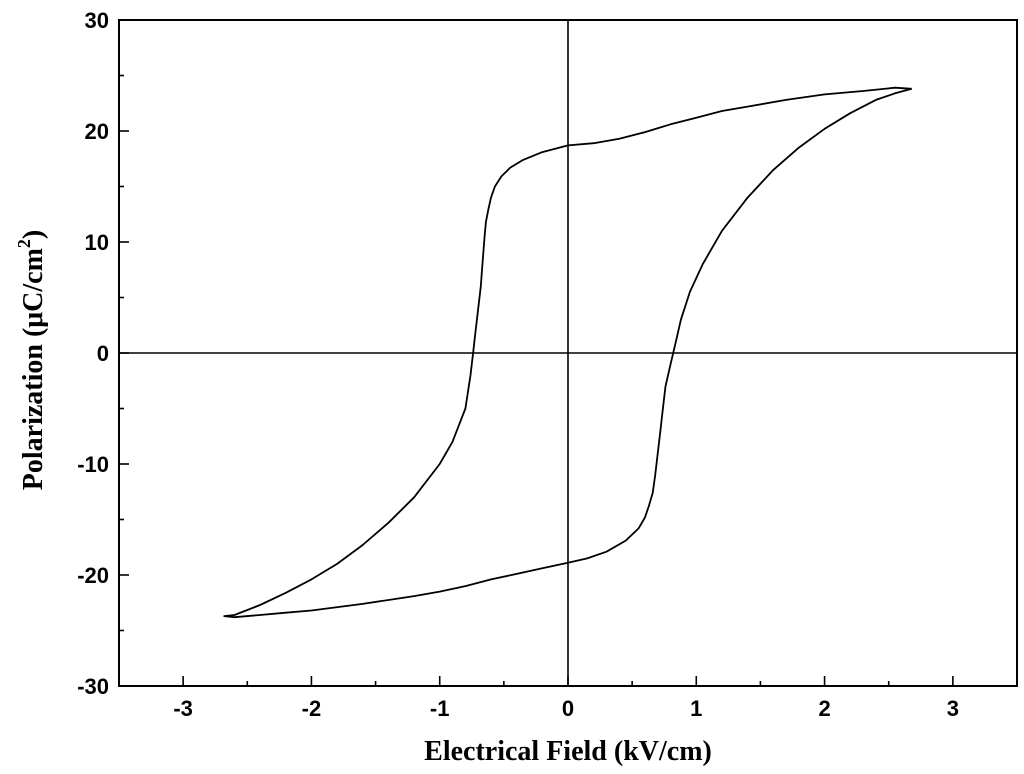 This screenshot has width=1024, height=774. I want to click on x-tick-label: -2, so click(312, 708).